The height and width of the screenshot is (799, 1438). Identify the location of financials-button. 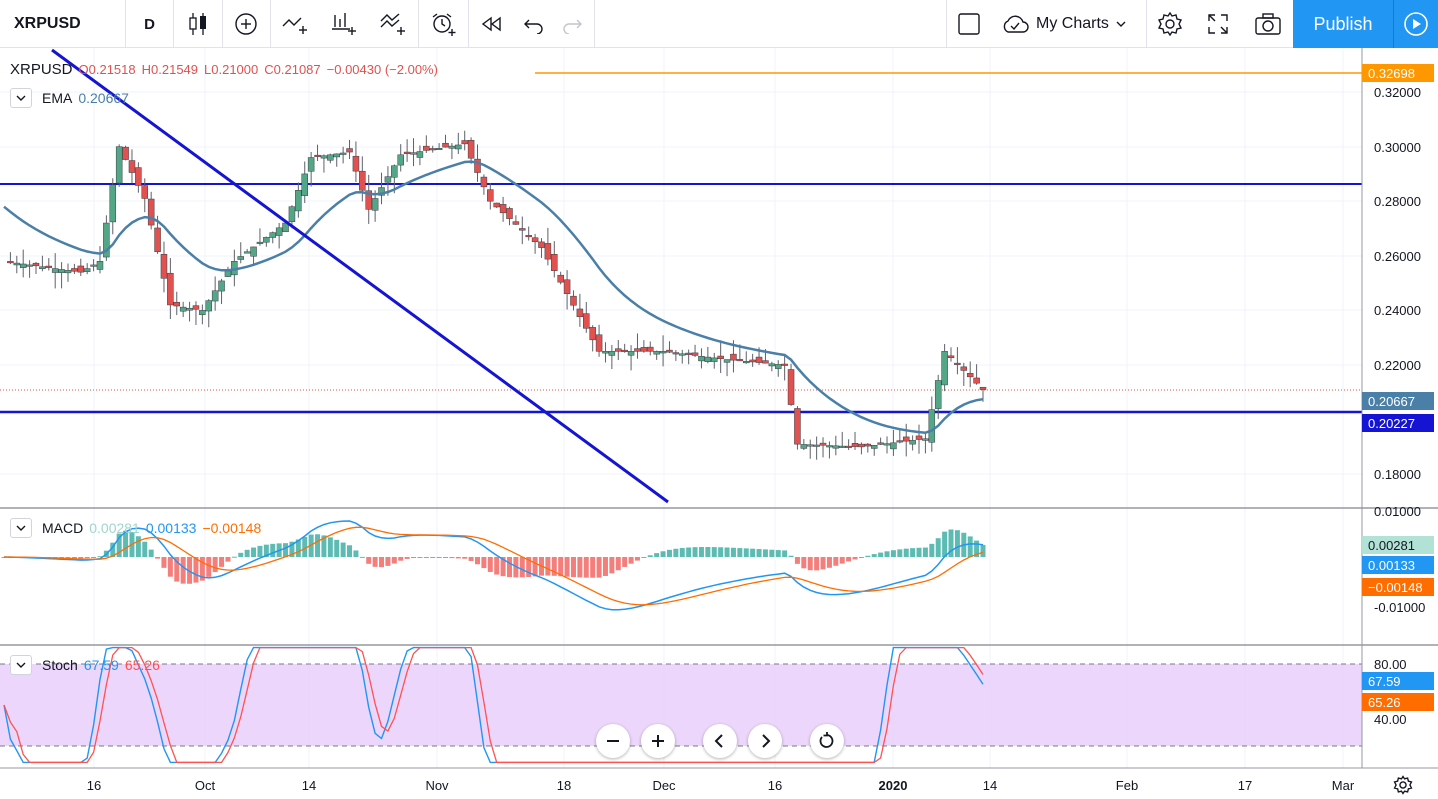
(344, 24).